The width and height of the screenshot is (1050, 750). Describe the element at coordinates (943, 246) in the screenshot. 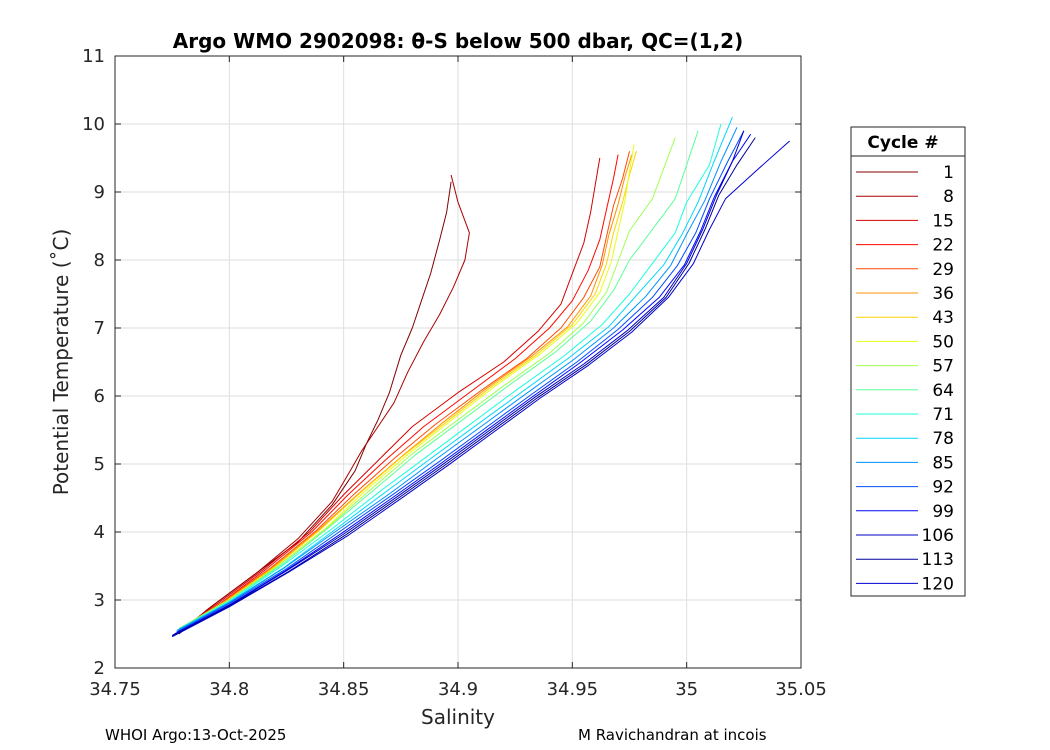

I see `legend-label-cycle-22: 22` at that location.